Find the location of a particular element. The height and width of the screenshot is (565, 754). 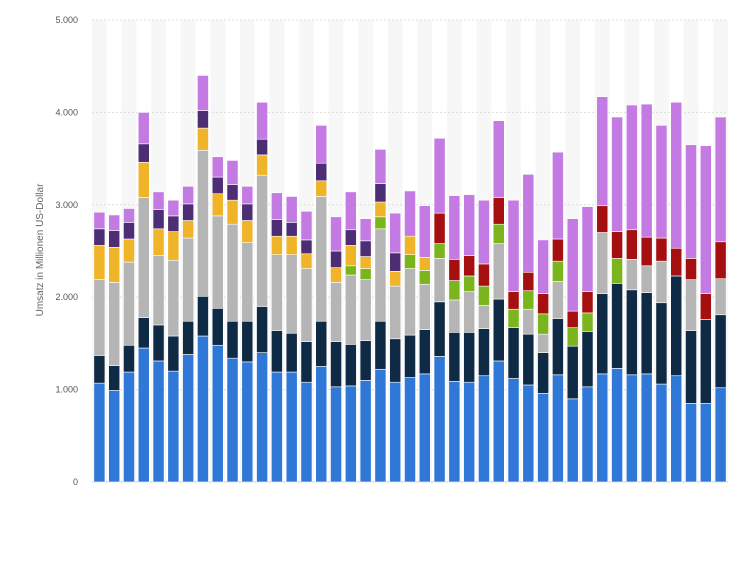

y-tick-label: 2.000 is located at coordinates (66, 297).